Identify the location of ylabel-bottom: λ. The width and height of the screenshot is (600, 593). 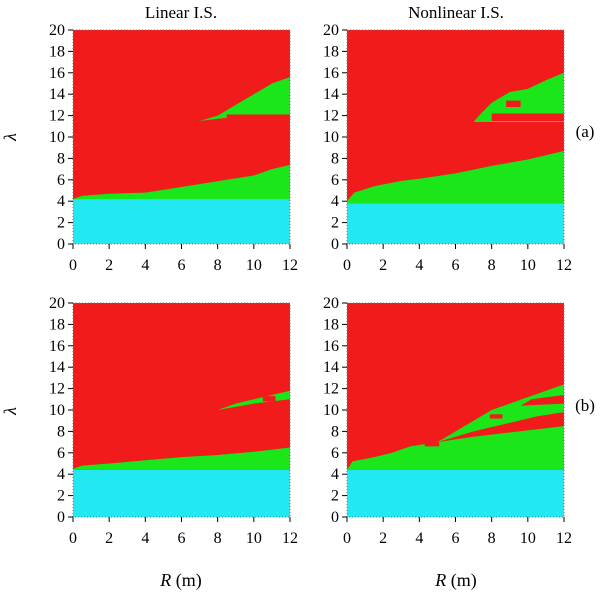
(10, 411).